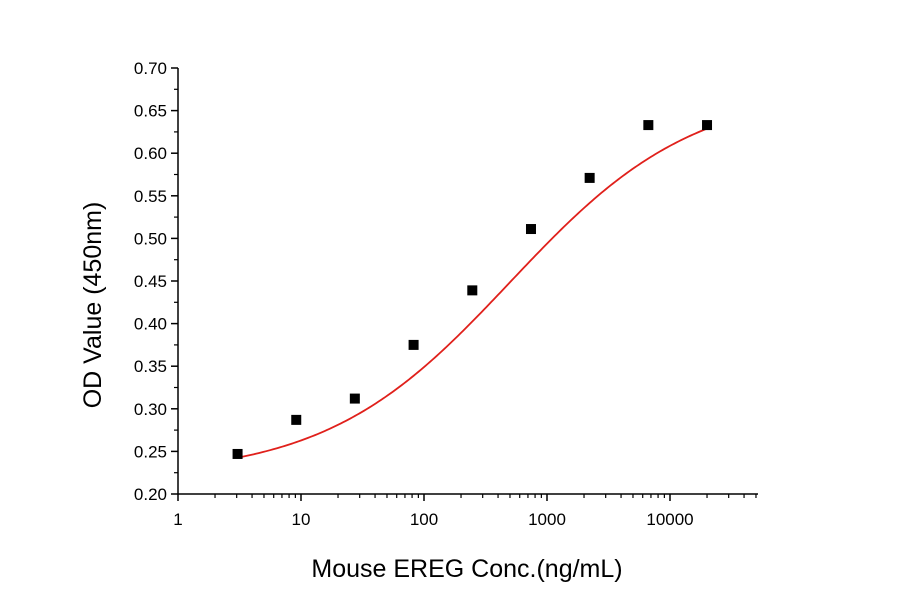 The image size is (900, 599). What do you see at coordinates (424, 519) in the screenshot?
I see `x-tick-label: 100` at bounding box center [424, 519].